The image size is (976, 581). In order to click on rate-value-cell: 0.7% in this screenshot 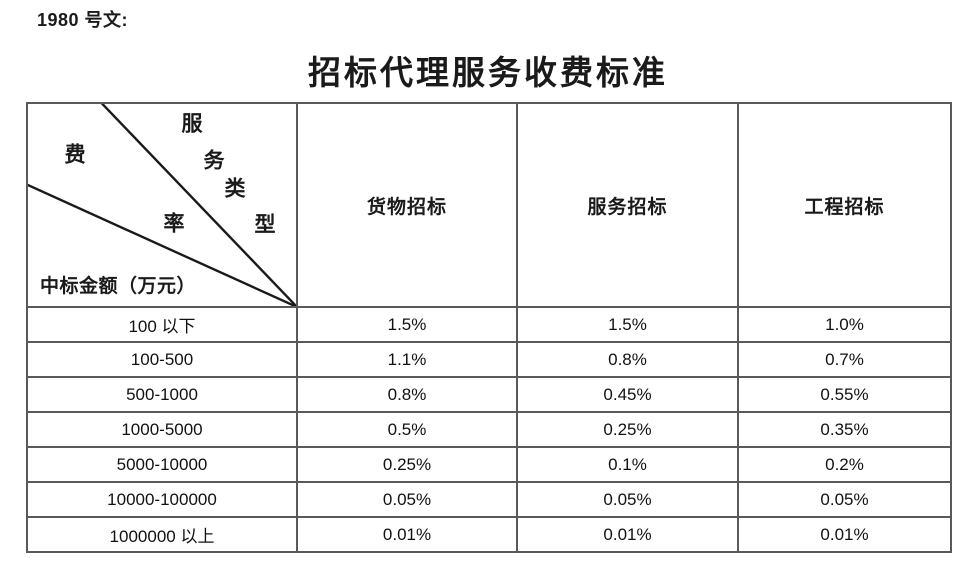, I will do `click(844, 359)`.